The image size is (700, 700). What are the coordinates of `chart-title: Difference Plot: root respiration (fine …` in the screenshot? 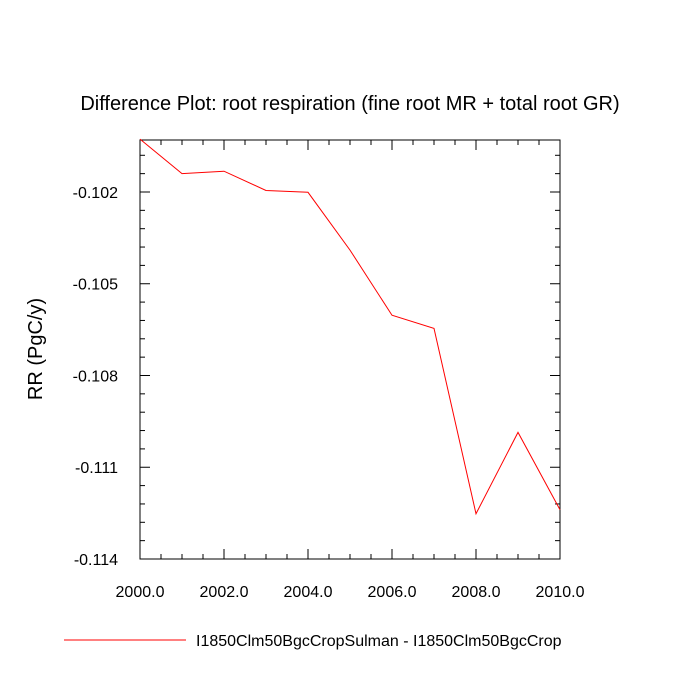 It's located at (349, 104).